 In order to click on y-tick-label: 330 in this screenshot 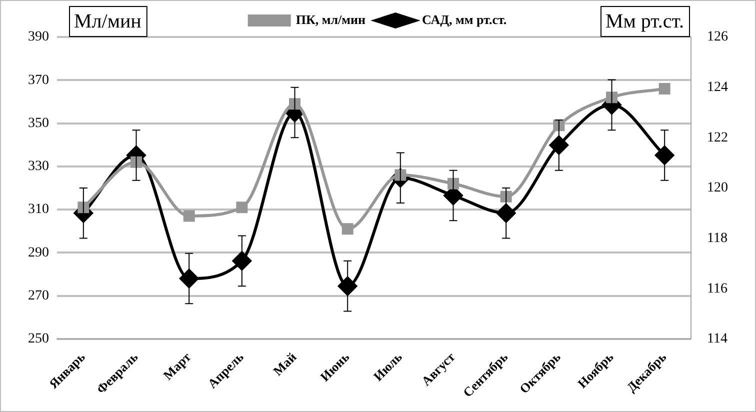, I will do `click(38, 166)`.